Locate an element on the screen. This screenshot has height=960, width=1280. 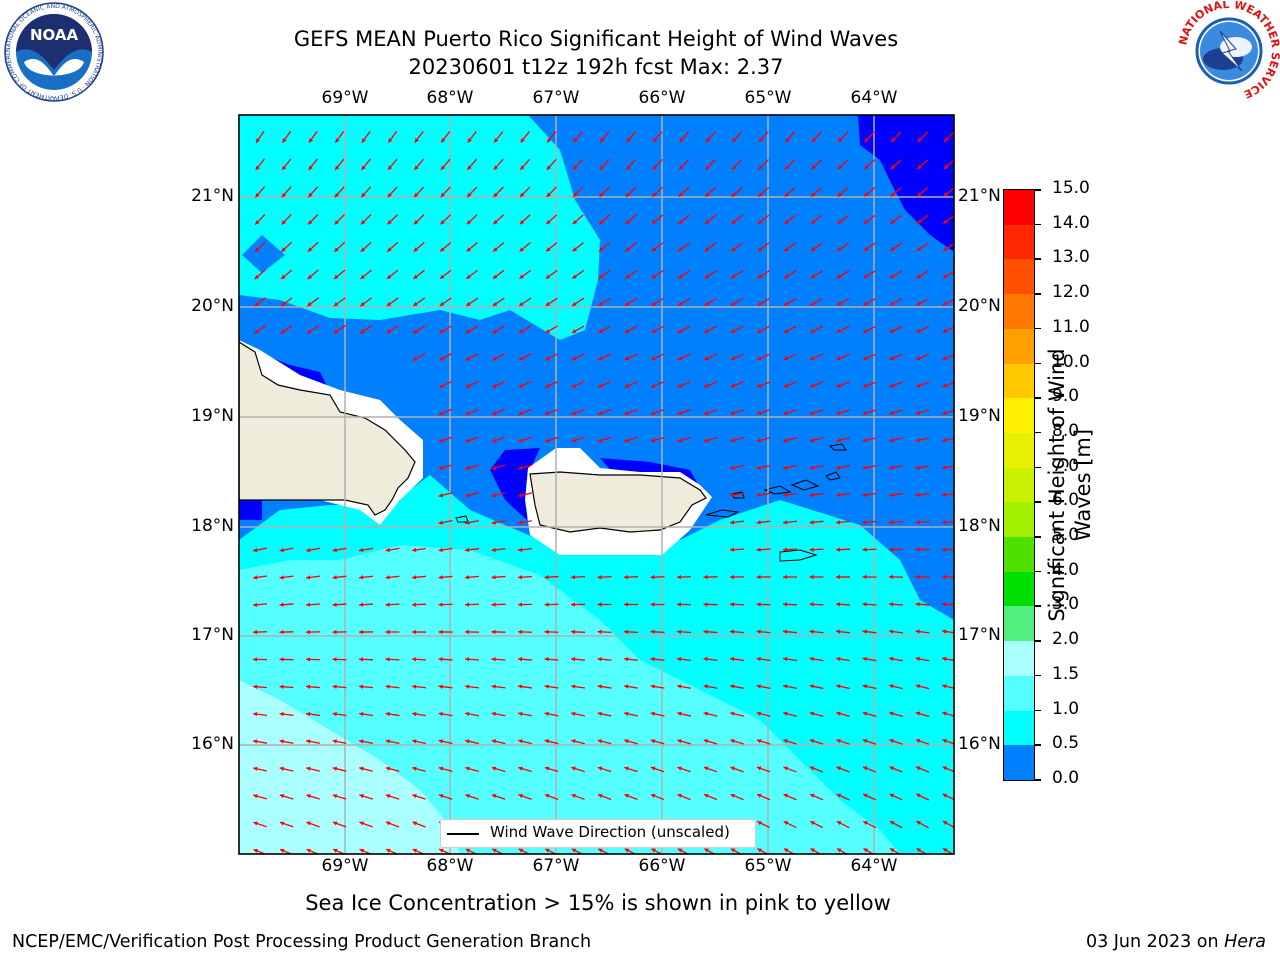
colorbar-label: Significant Height of Wind Waves [m] is located at coordinates (1070, 485).